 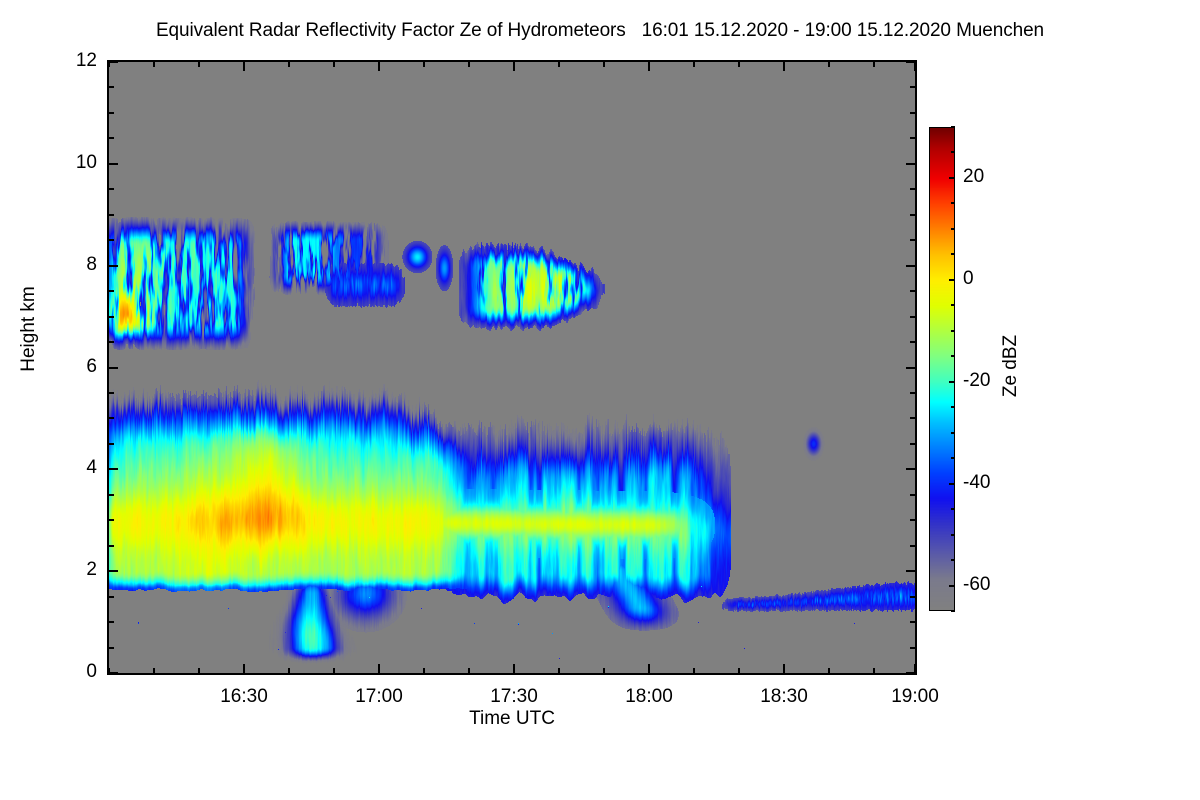 I want to click on colorbar-tick-label: 20, so click(x=974, y=176).